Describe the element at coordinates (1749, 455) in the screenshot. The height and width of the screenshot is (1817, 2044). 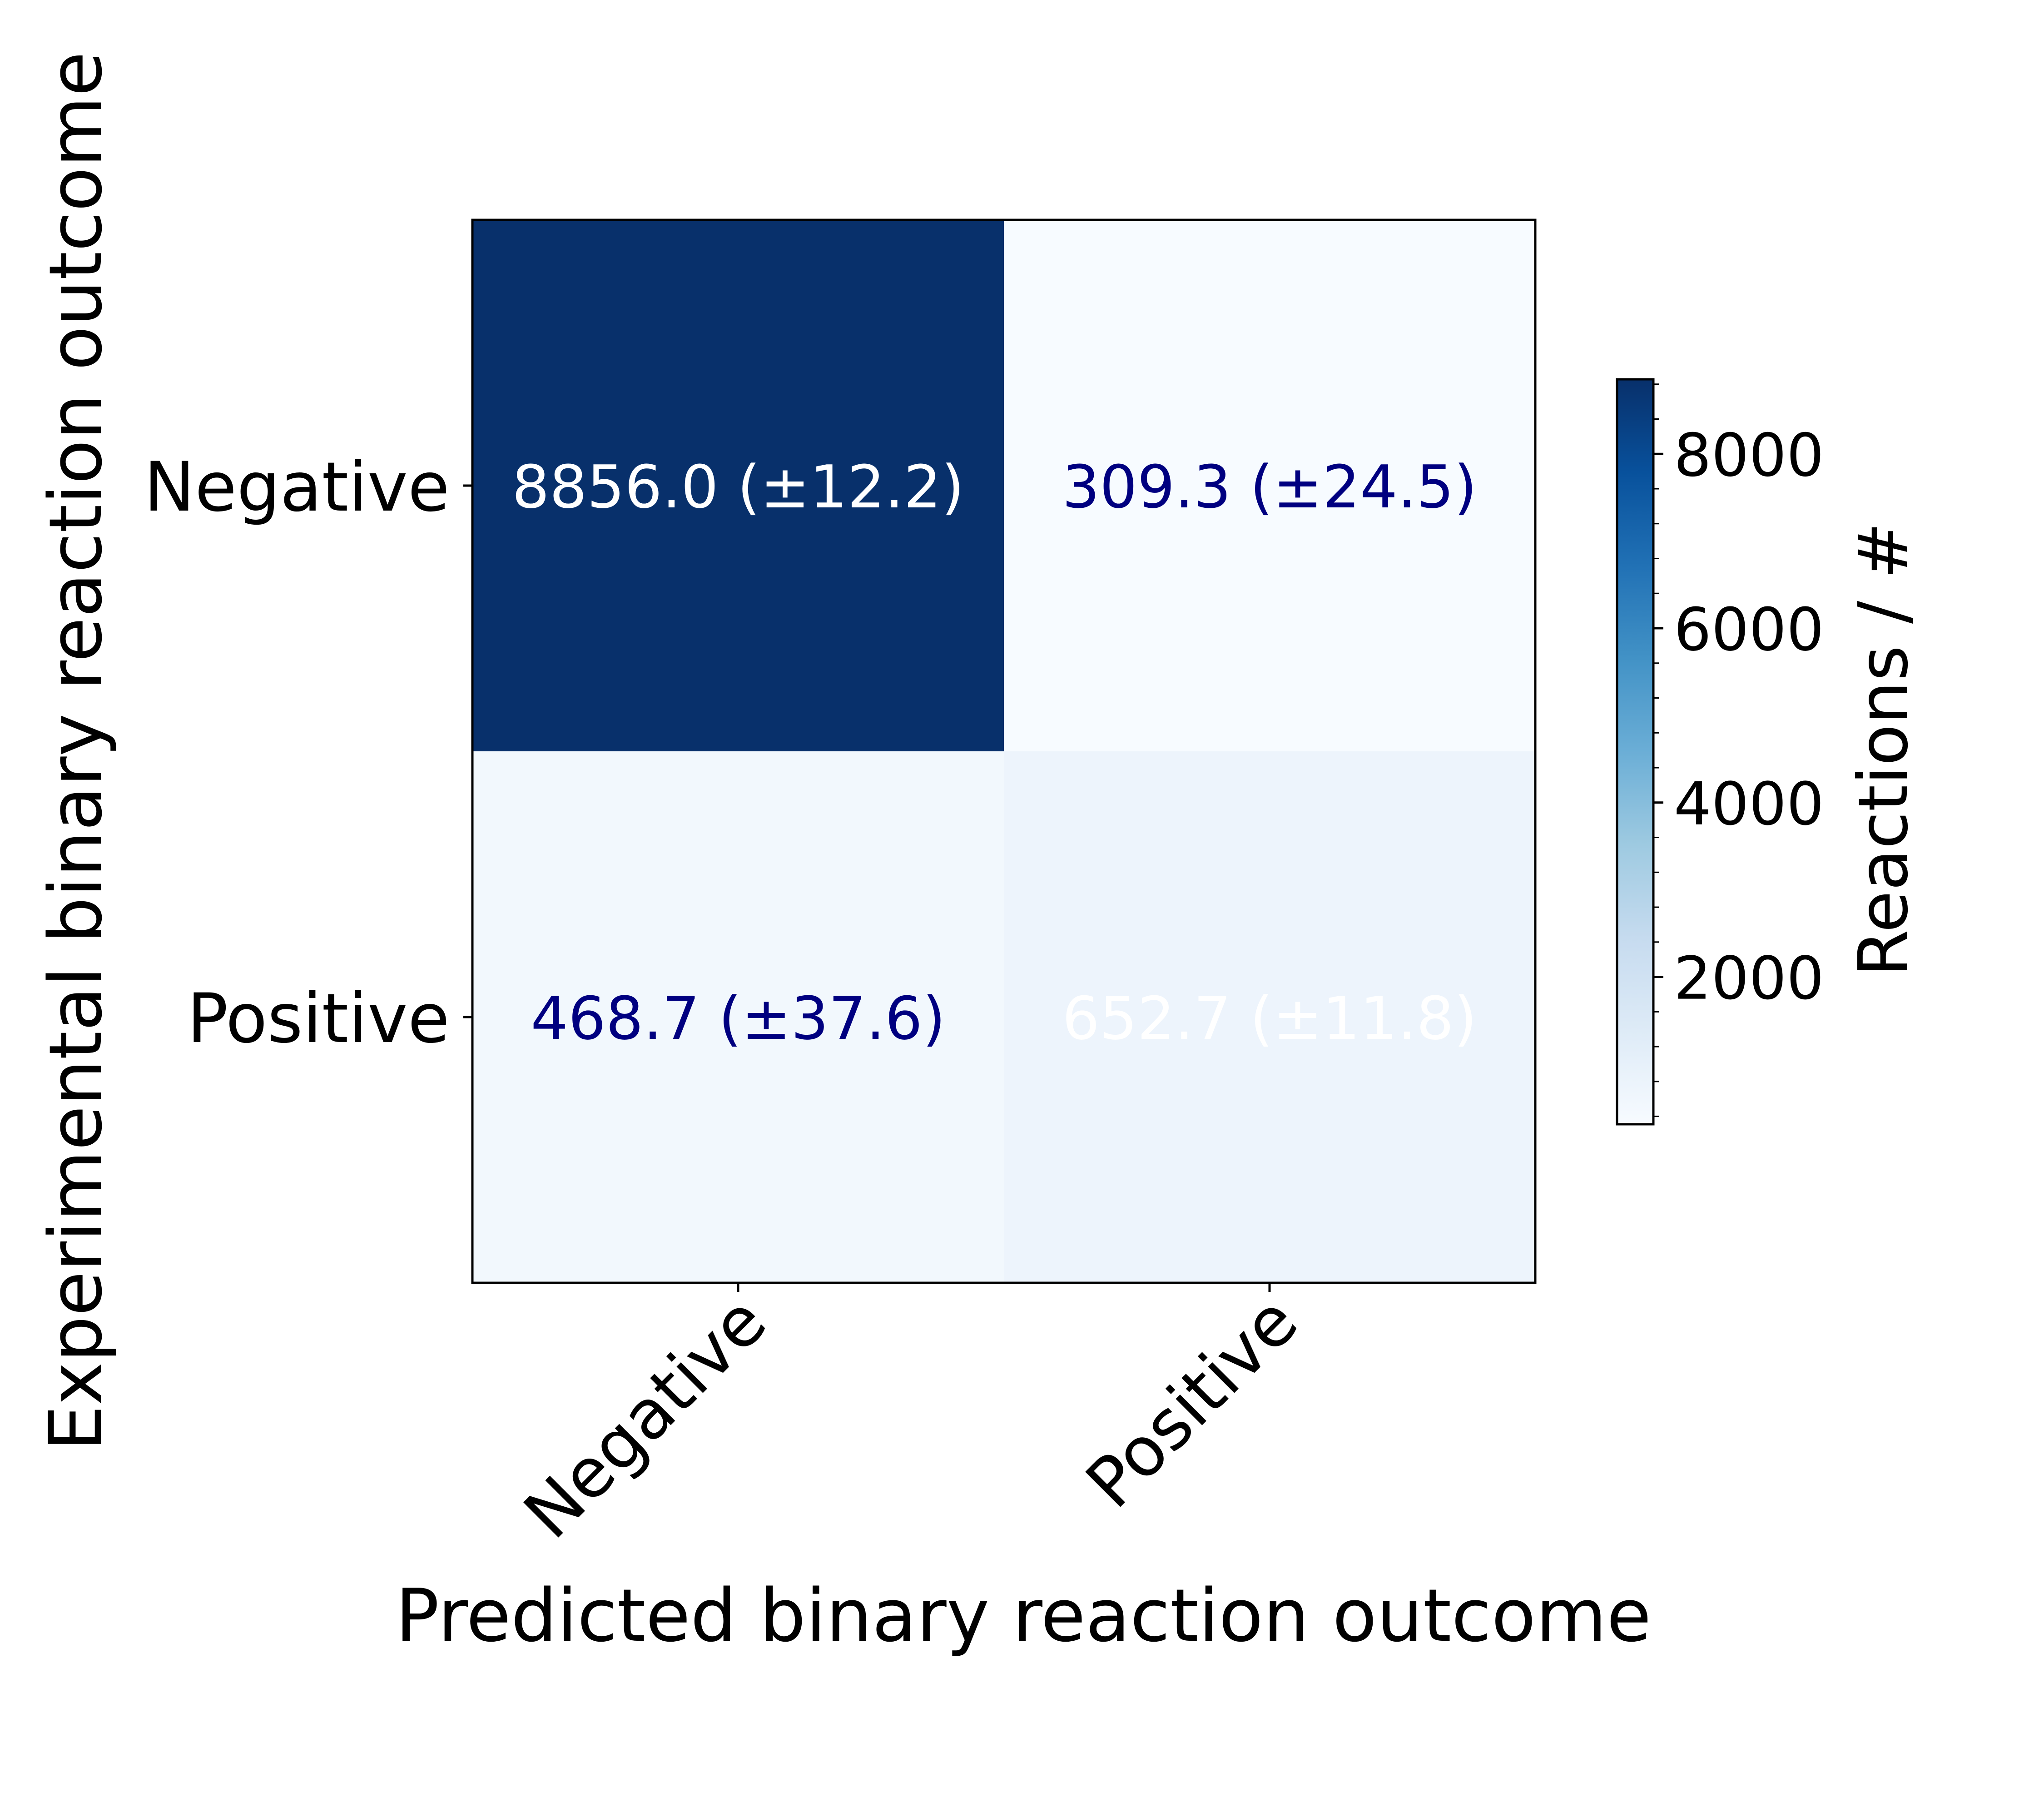
I see `colorbar-tick-label-3: 8000` at that location.